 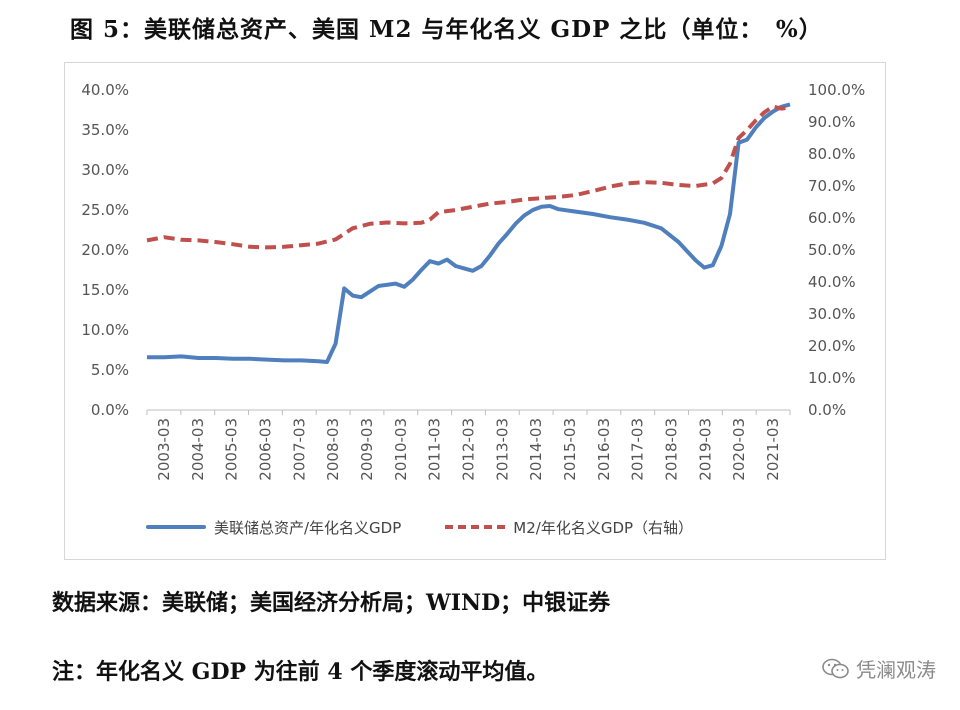 I want to click on x-tick-label: 2004-03, so click(x=198, y=449).